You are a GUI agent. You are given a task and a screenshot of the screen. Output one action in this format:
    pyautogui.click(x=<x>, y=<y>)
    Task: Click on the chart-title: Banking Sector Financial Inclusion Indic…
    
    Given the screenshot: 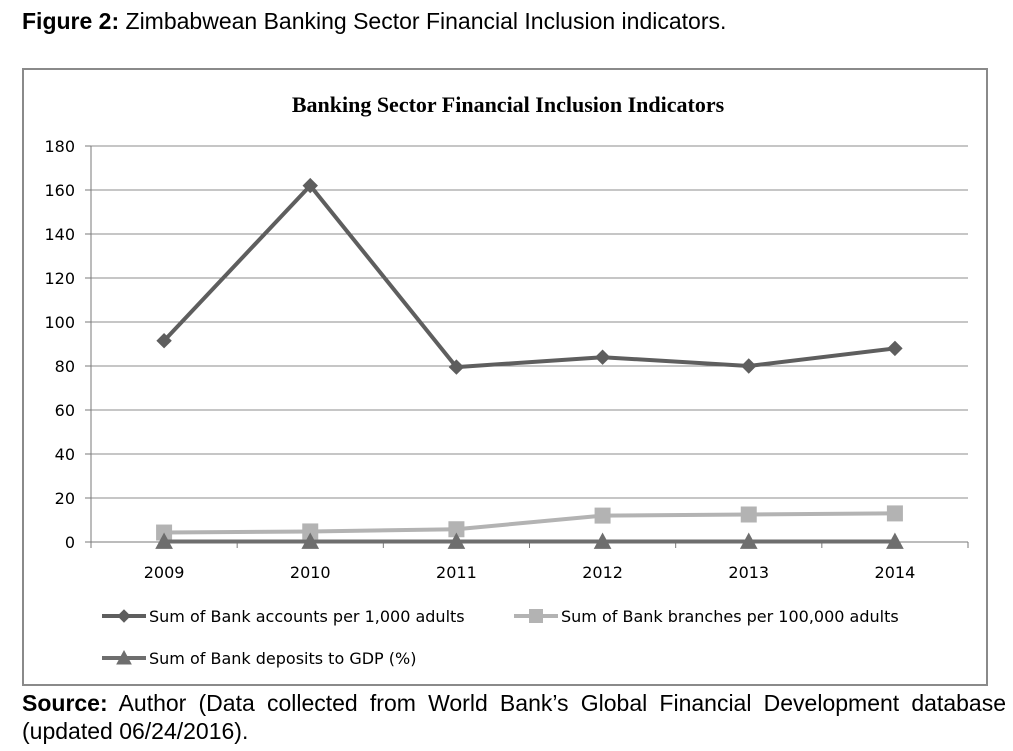 What is the action you would take?
    pyautogui.click(x=508, y=104)
    